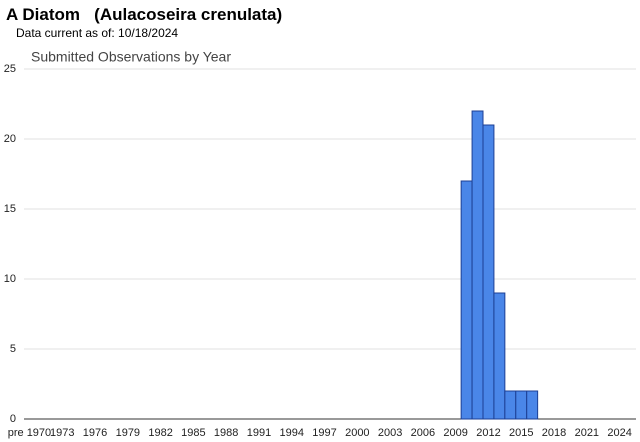 This screenshot has height=442, width=640. Describe the element at coordinates (587, 433) in the screenshot. I see `x-tick-label: 2021` at that location.